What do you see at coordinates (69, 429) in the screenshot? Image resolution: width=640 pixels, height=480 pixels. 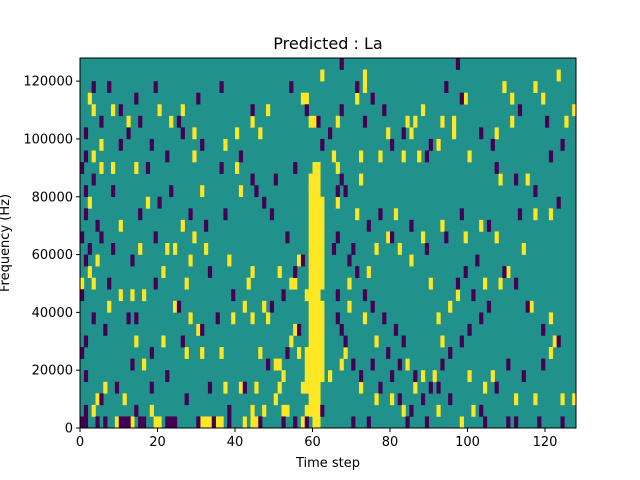 I see `y-tick-label: 0` at bounding box center [69, 429].